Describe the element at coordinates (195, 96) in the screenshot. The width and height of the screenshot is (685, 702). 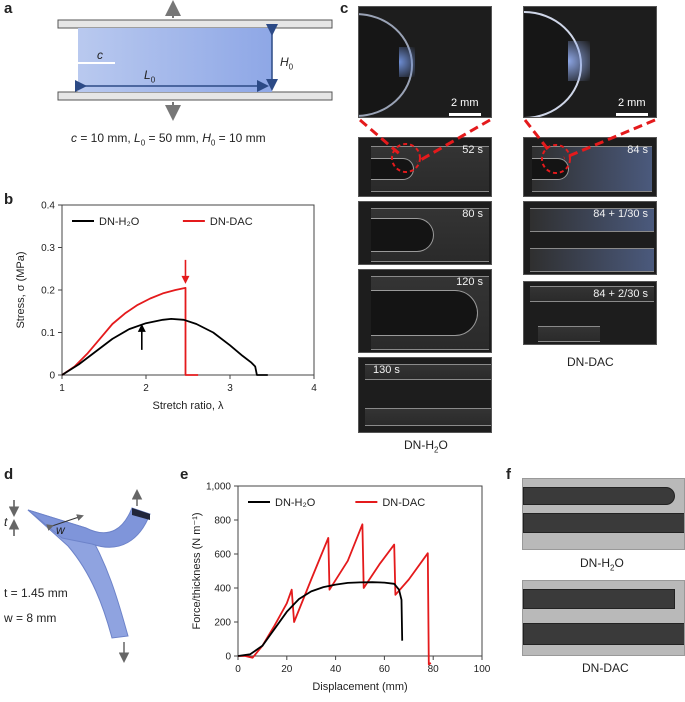
I see `bottom-grip` at that location.